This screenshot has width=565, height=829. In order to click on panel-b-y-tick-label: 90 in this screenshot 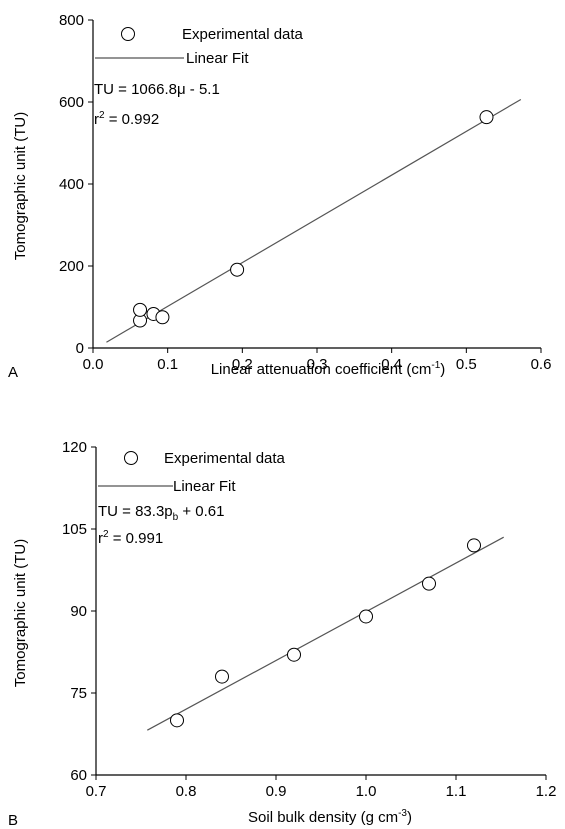, I will do `click(78, 611)`.